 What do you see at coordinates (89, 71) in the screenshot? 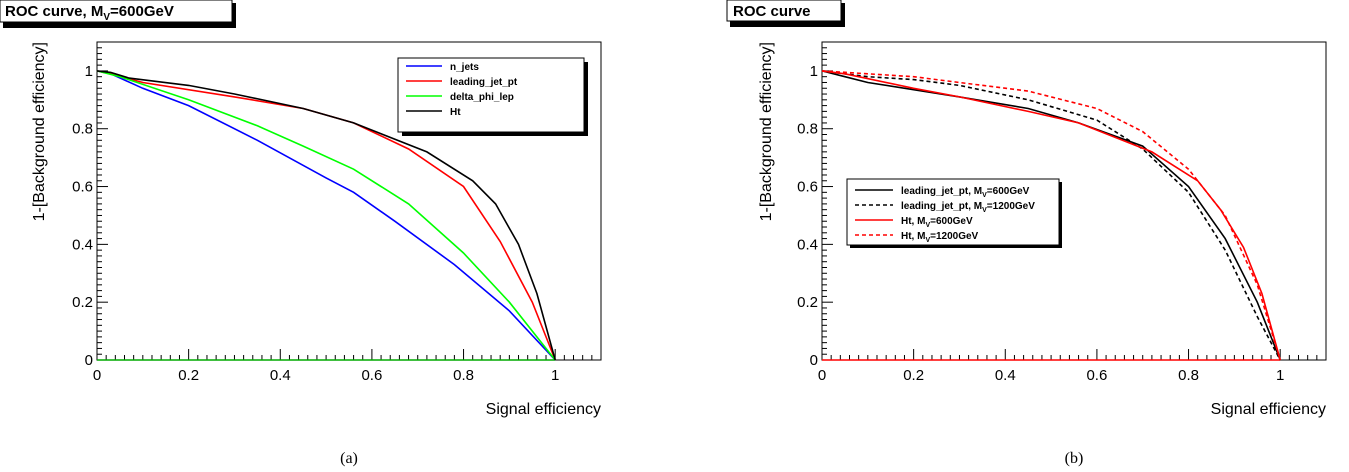
I see `a-y-tick-label: 1` at bounding box center [89, 71].